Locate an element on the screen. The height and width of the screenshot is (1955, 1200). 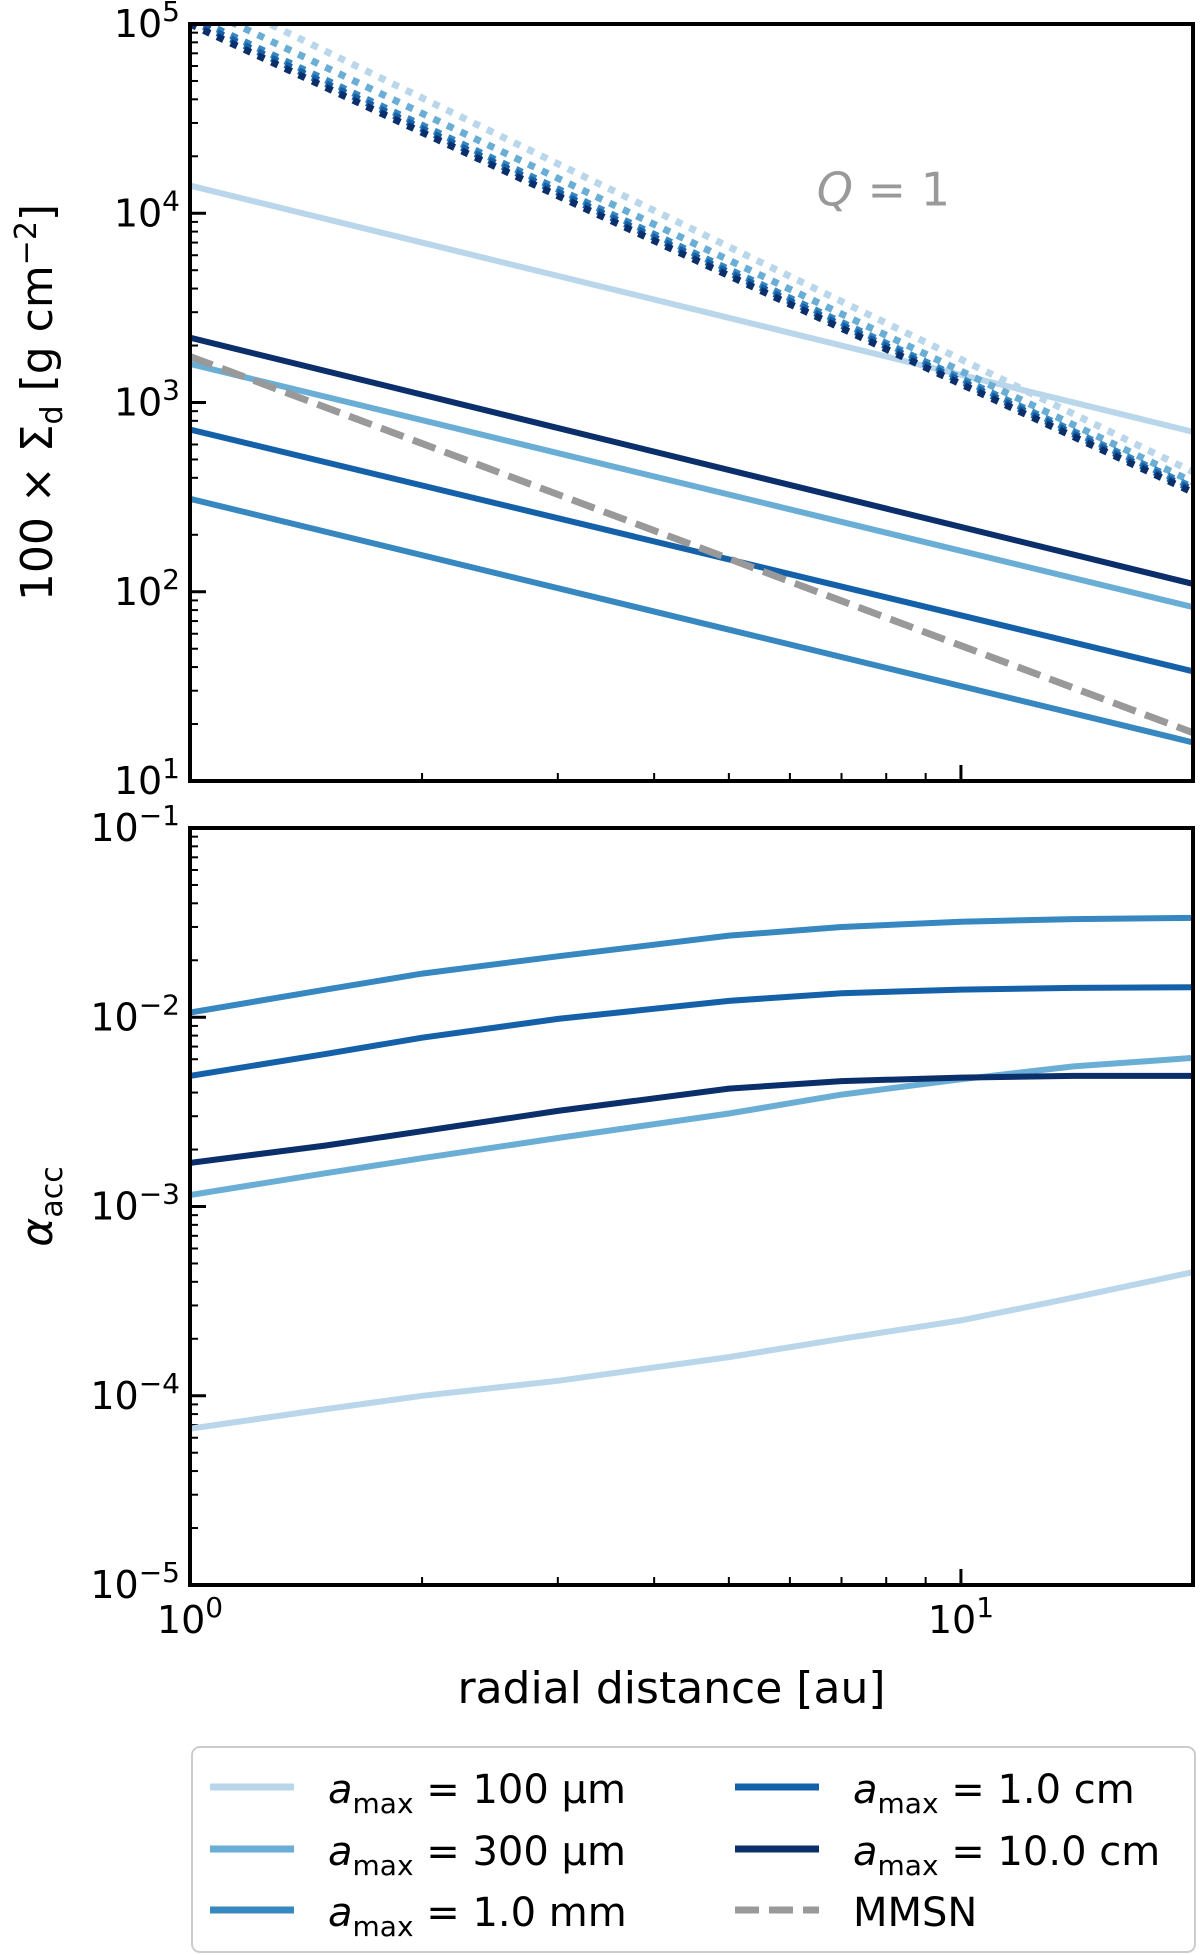
y-tick-label: 10² is located at coordinates (147, 588).